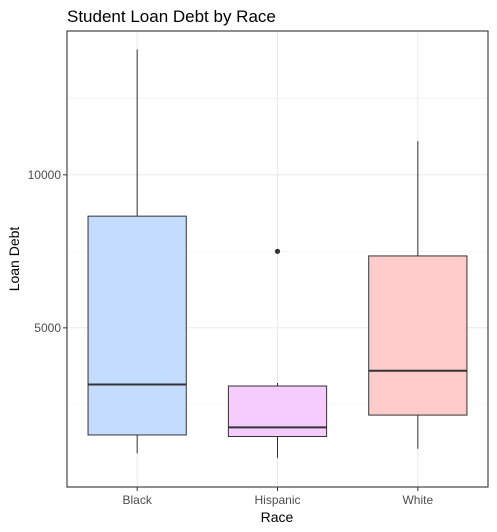 The height and width of the screenshot is (532, 497). I want to click on y-axis: 5000 10000, so click(47, 251).